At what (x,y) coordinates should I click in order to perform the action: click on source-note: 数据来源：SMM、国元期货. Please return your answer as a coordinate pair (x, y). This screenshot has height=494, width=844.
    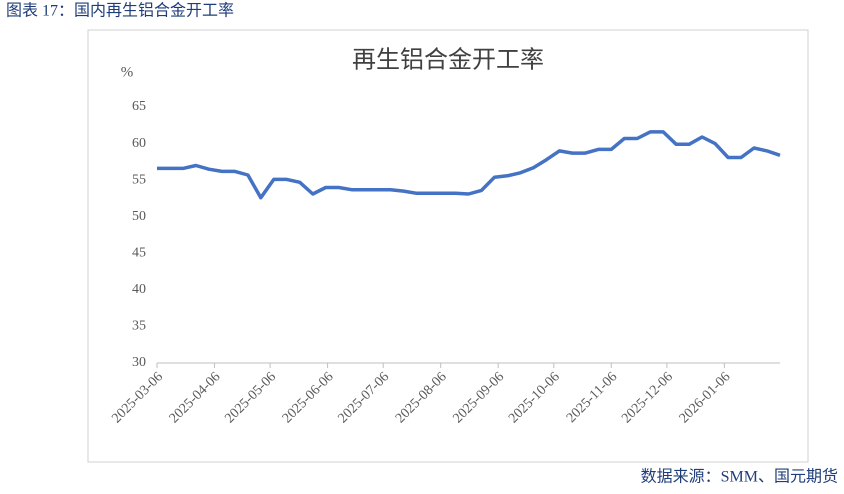
    Looking at the image, I should click on (739, 477).